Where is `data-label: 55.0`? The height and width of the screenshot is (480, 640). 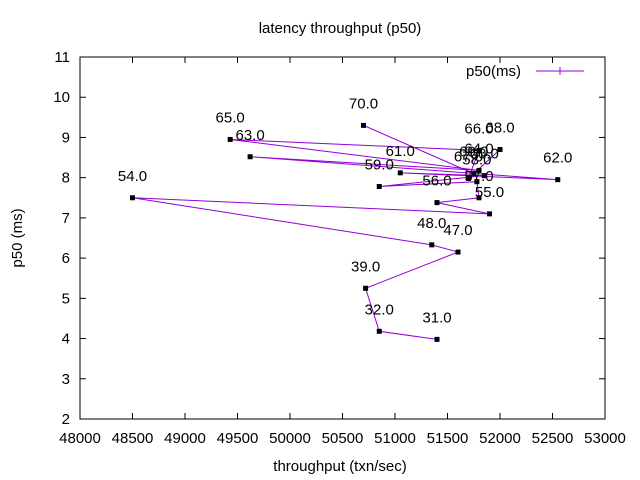 data-label: 55.0 is located at coordinates (489, 192).